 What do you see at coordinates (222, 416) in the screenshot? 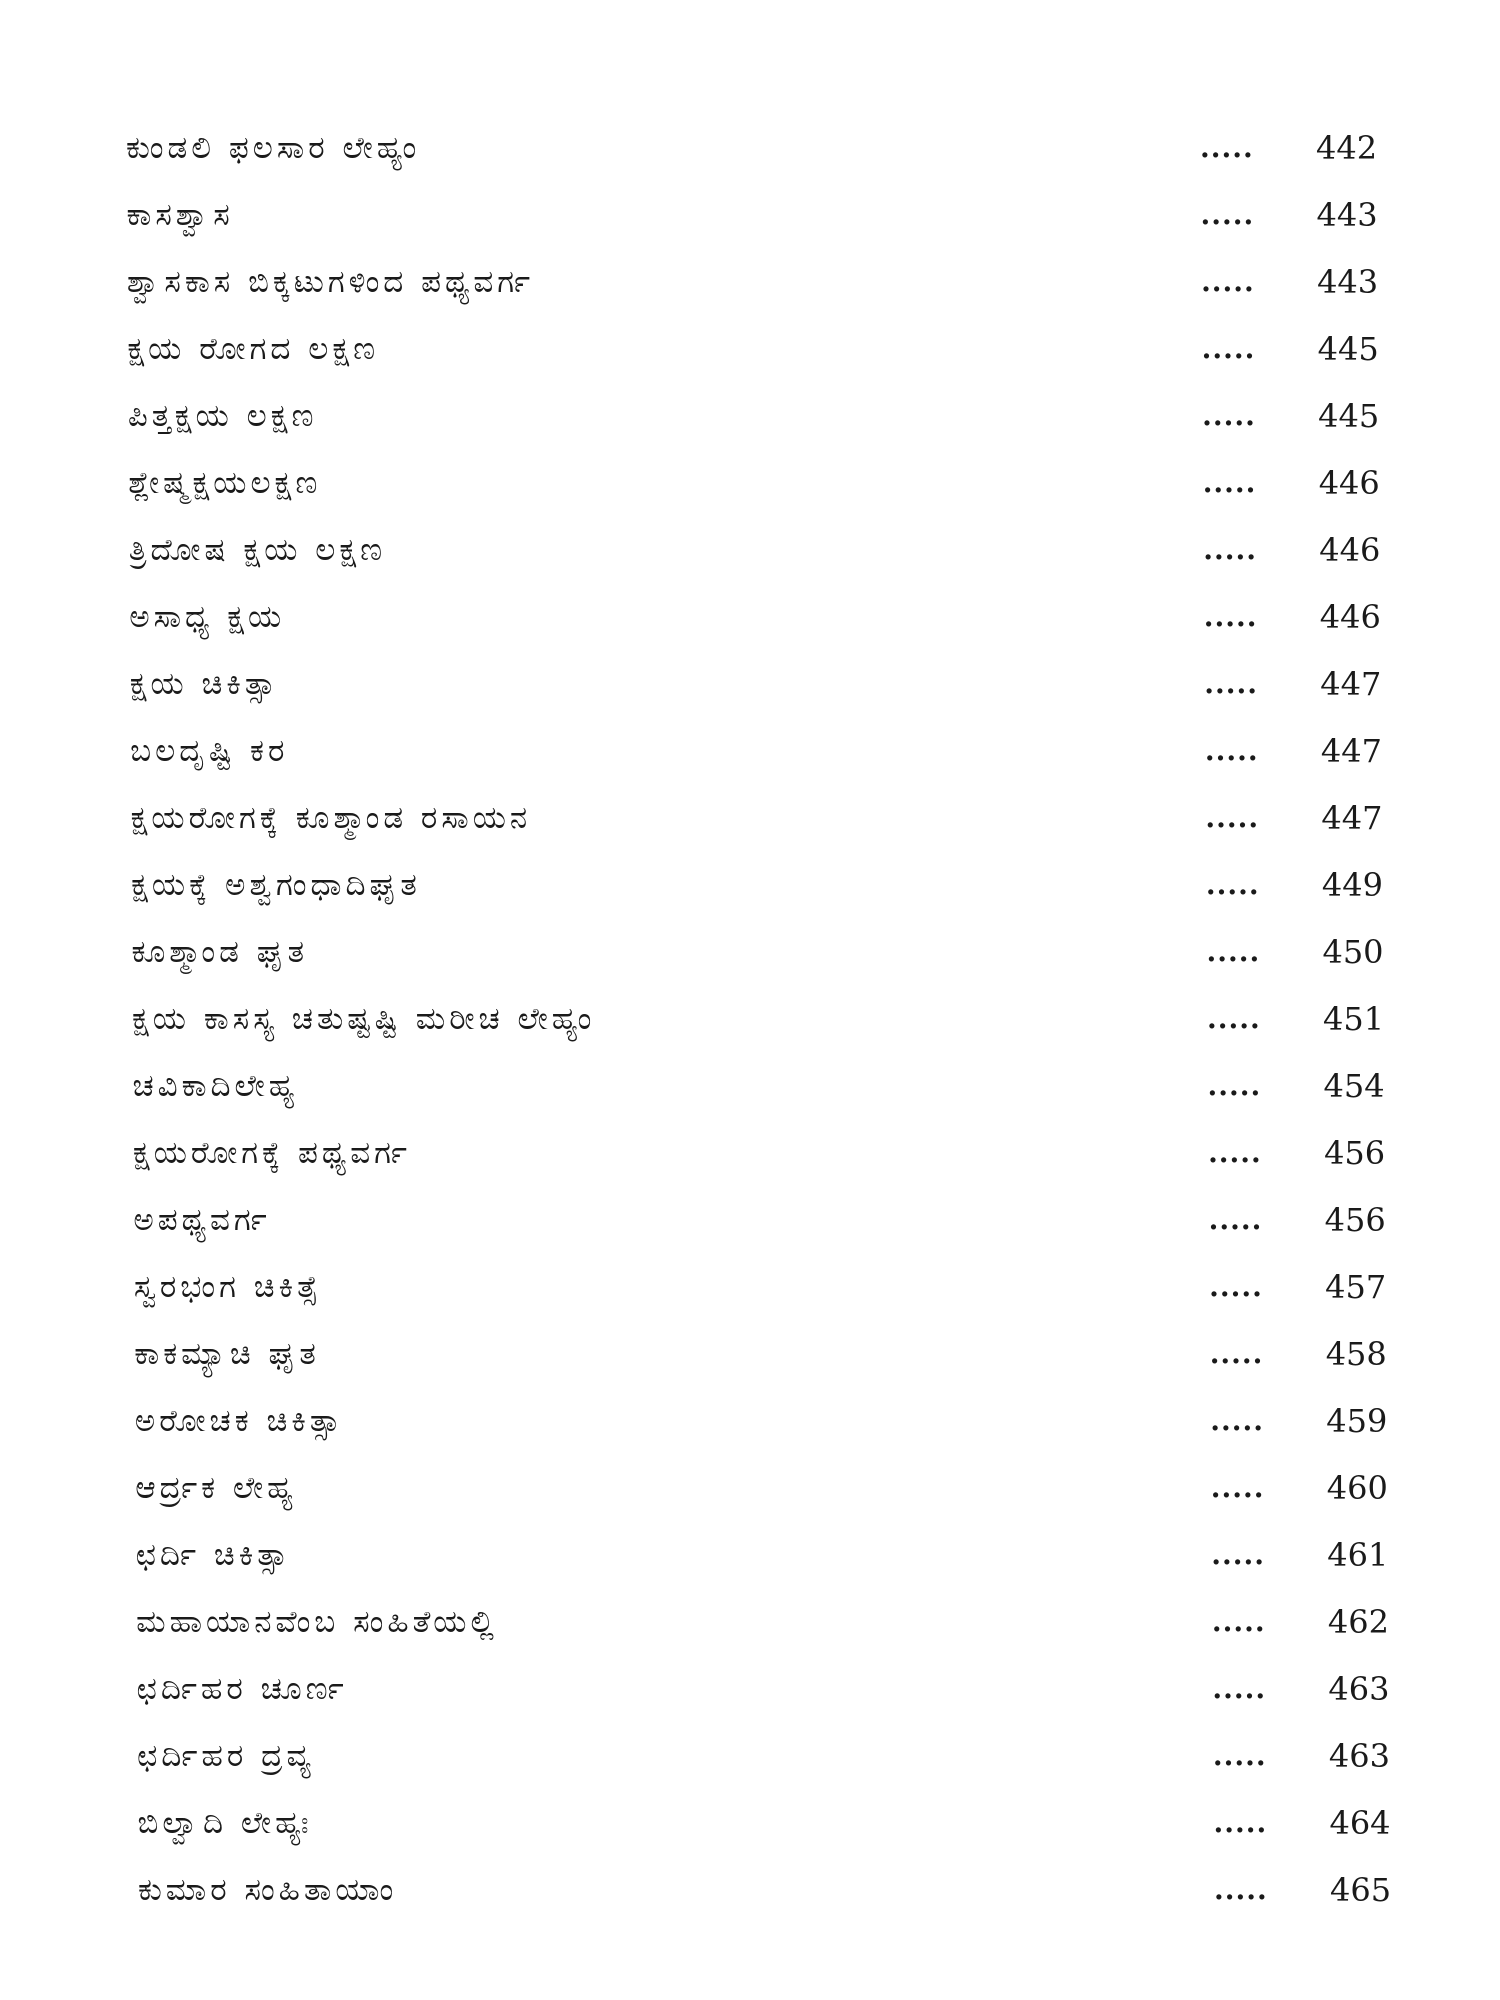
I see `toc-entry-title: ಪಿತ್ತಕ್ಷಯ ಲಕ್ಷಣ` at bounding box center [222, 416].